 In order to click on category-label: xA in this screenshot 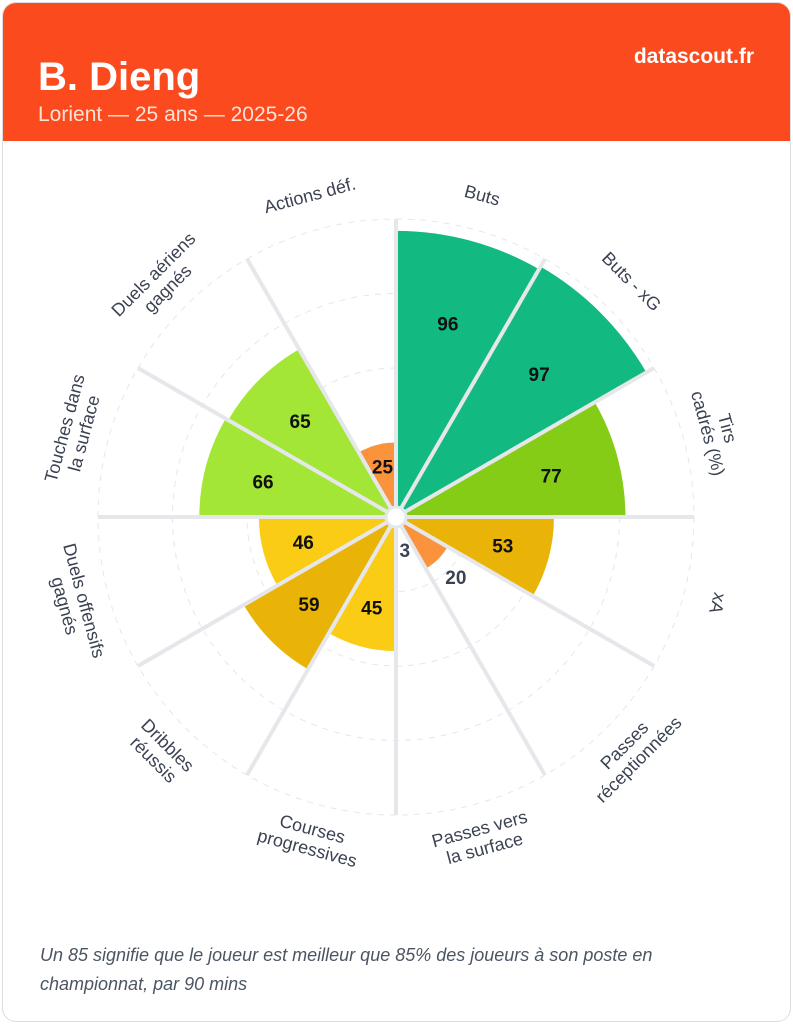, I will do `click(717, 602)`.